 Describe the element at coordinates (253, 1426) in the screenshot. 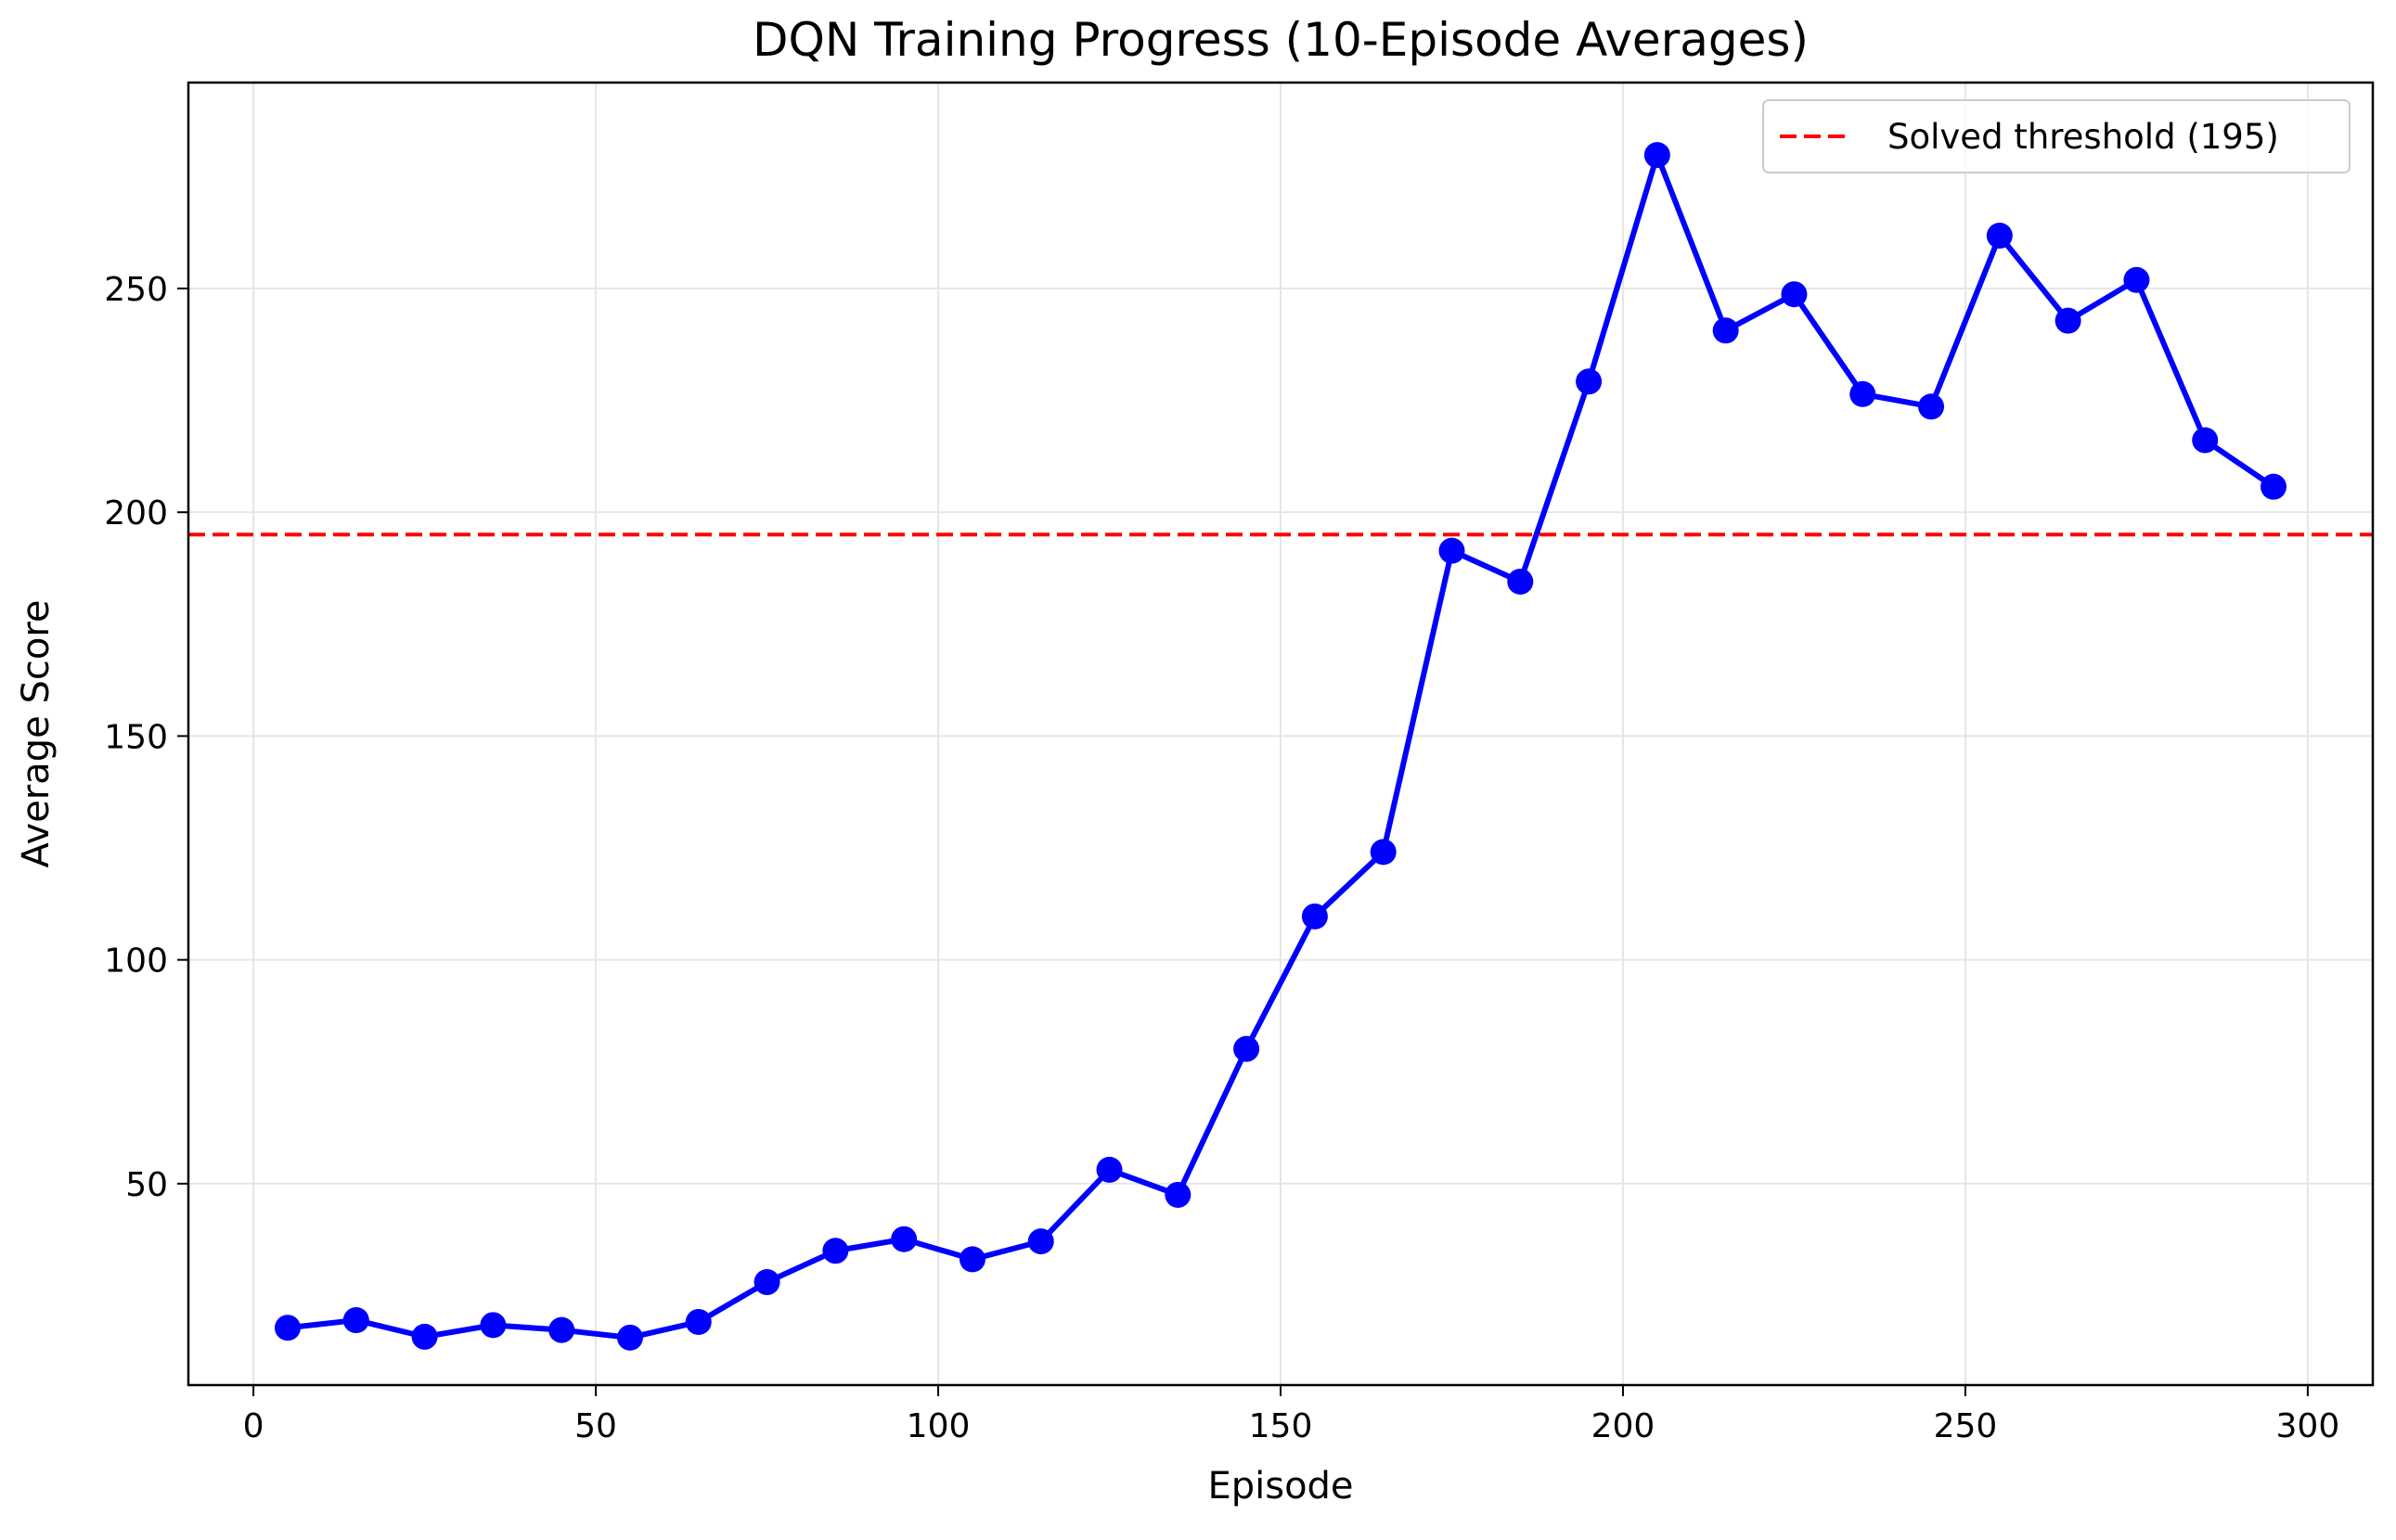

I see `x-tick-label: 0` at that location.